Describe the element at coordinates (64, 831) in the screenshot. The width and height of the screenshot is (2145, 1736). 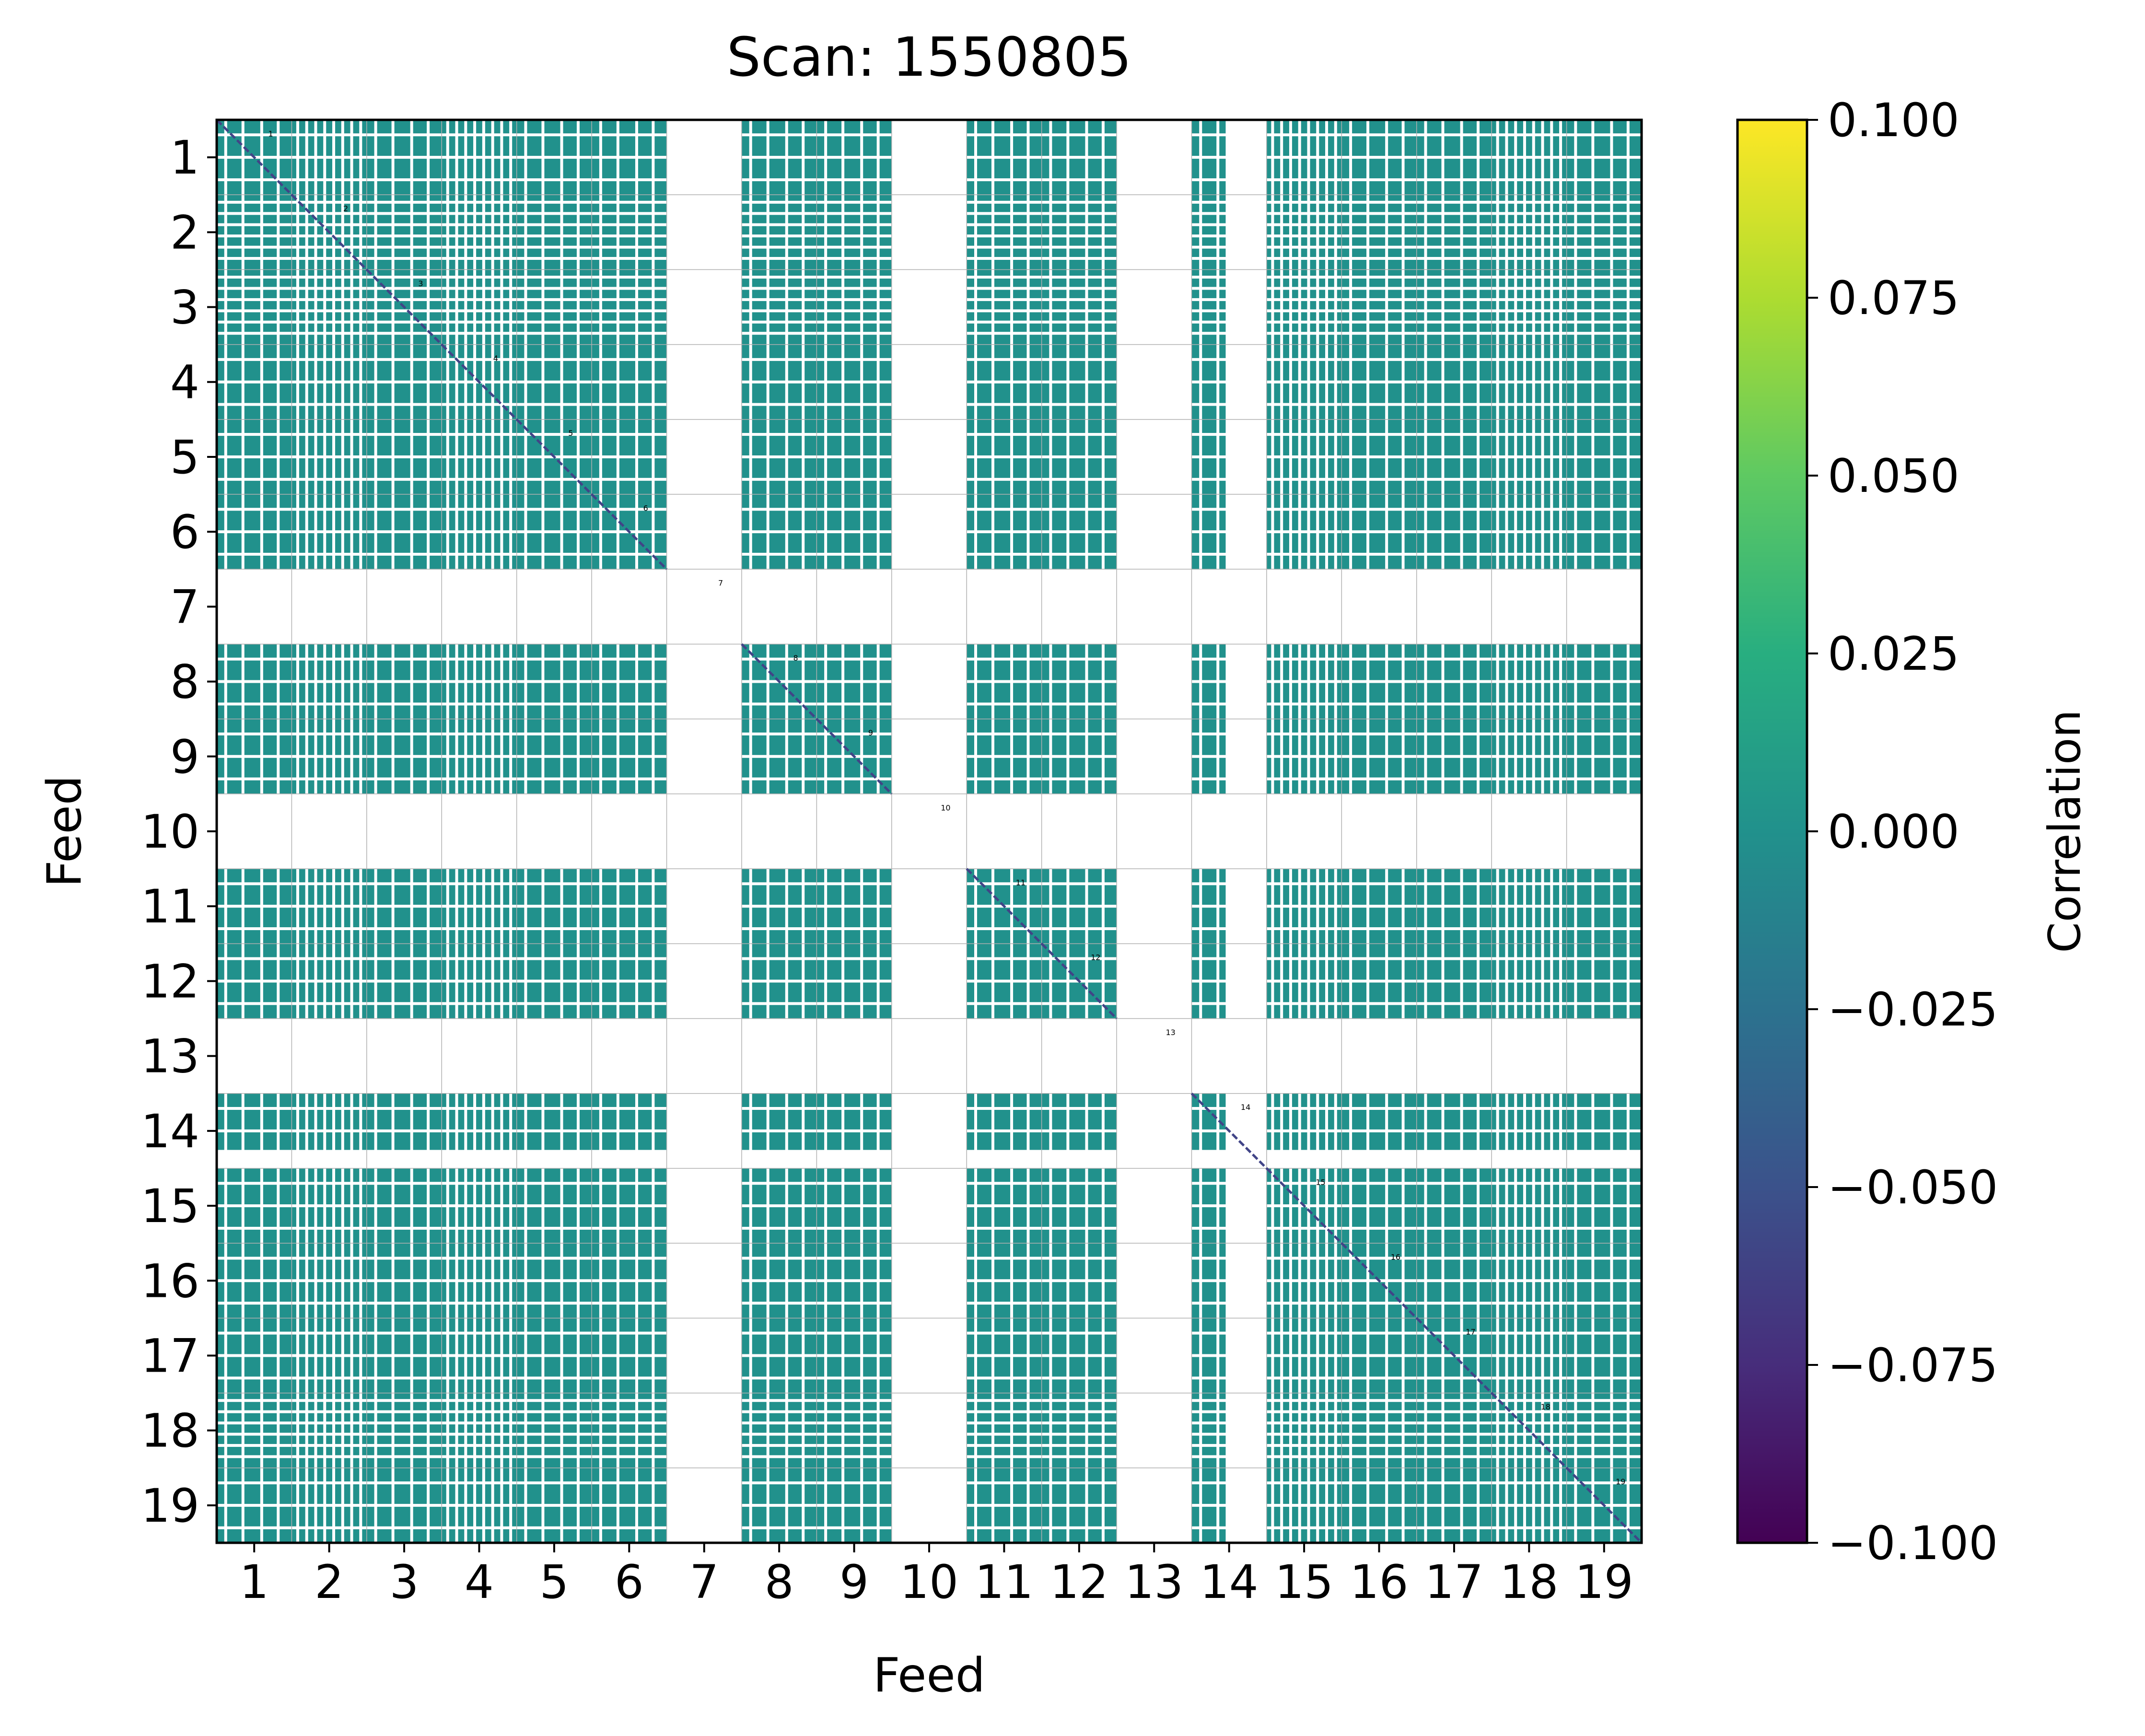
I see `y-axis-label: Feed` at that location.